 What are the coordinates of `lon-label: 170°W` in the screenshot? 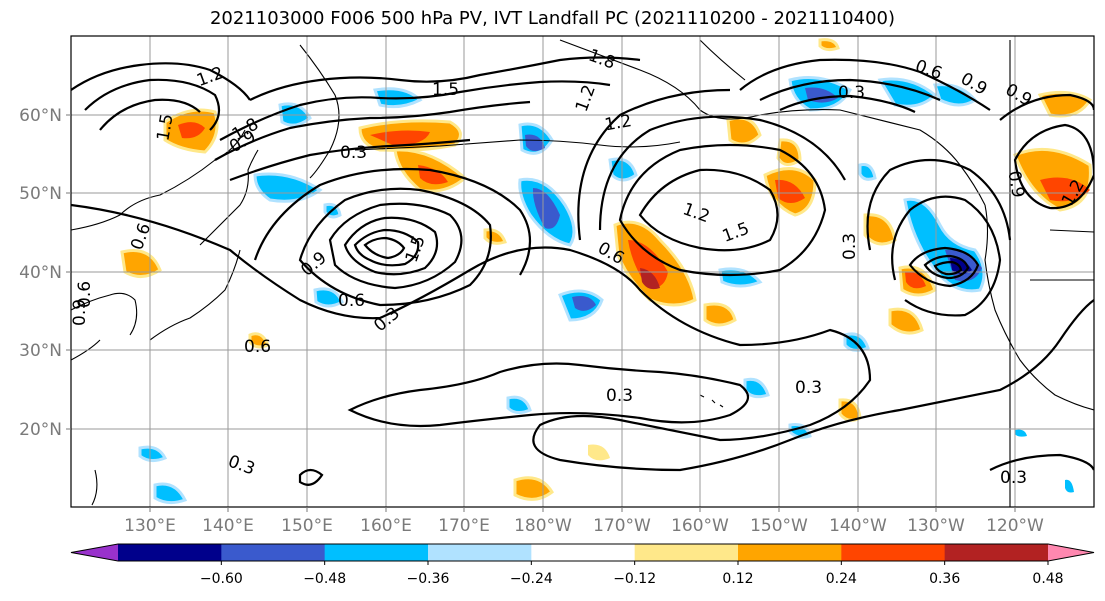 It's located at (622, 526).